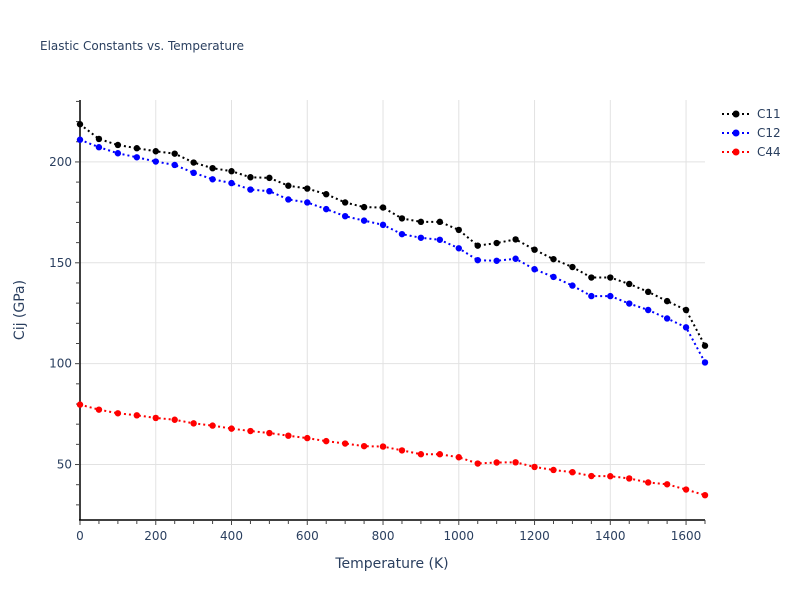 This screenshot has width=800, height=600. What do you see at coordinates (60, 162) in the screenshot?
I see `y-tick-label: 200` at bounding box center [60, 162].